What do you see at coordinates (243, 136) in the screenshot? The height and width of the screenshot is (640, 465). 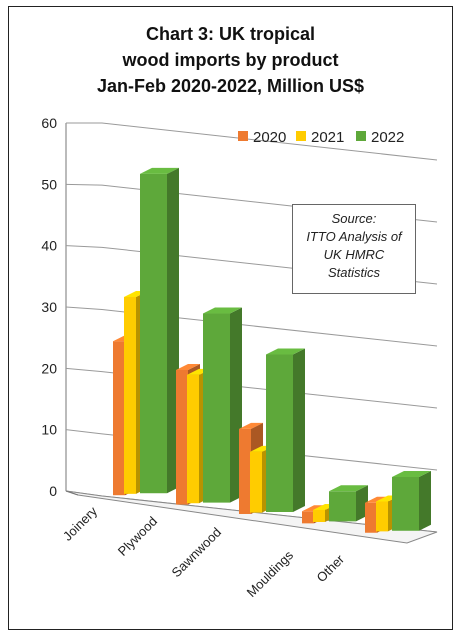 I see `legend-swatch-2020` at bounding box center [243, 136].